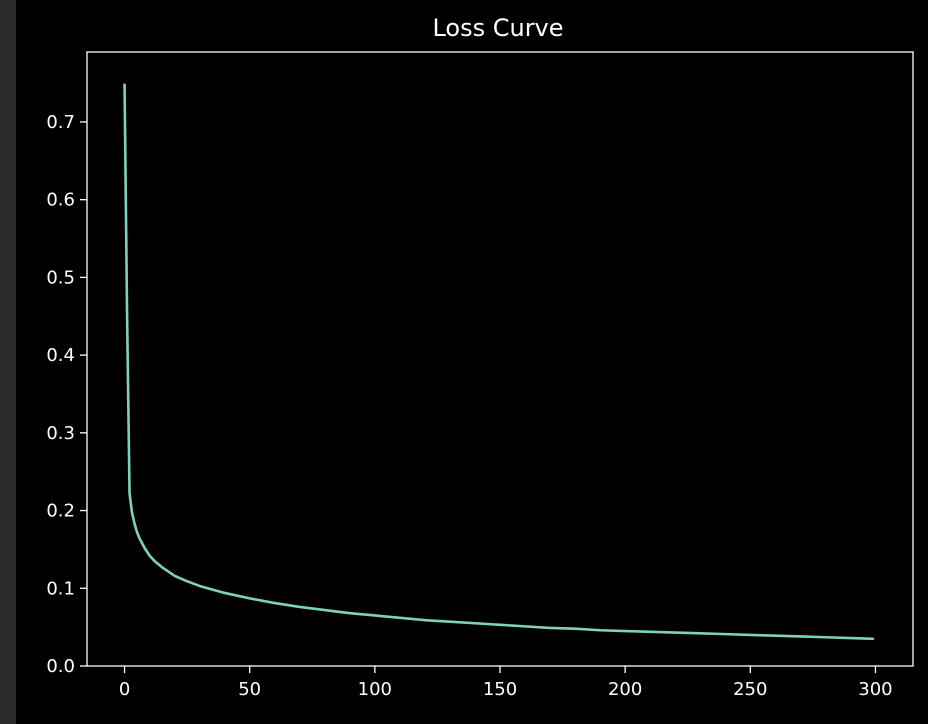 Image resolution: width=928 pixels, height=724 pixels. What do you see at coordinates (60, 122) in the screenshot?
I see `y-tick-label: 0.7` at bounding box center [60, 122].